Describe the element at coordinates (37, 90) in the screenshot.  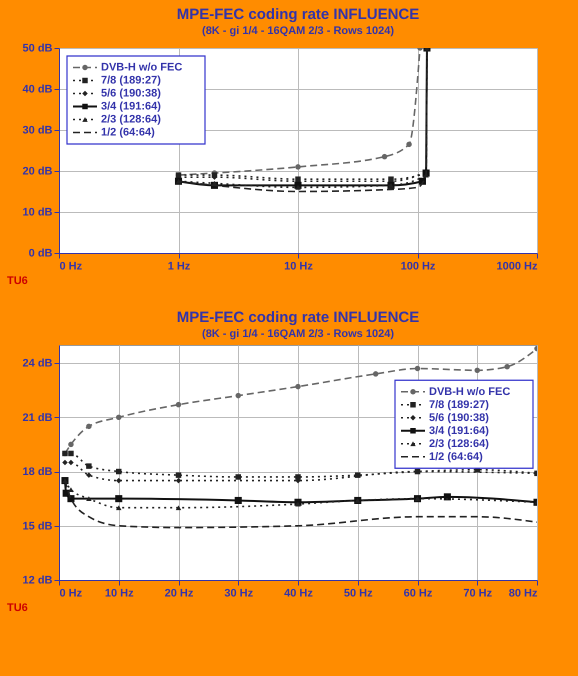
I see `y-tick-label: 40 dB` at that location.